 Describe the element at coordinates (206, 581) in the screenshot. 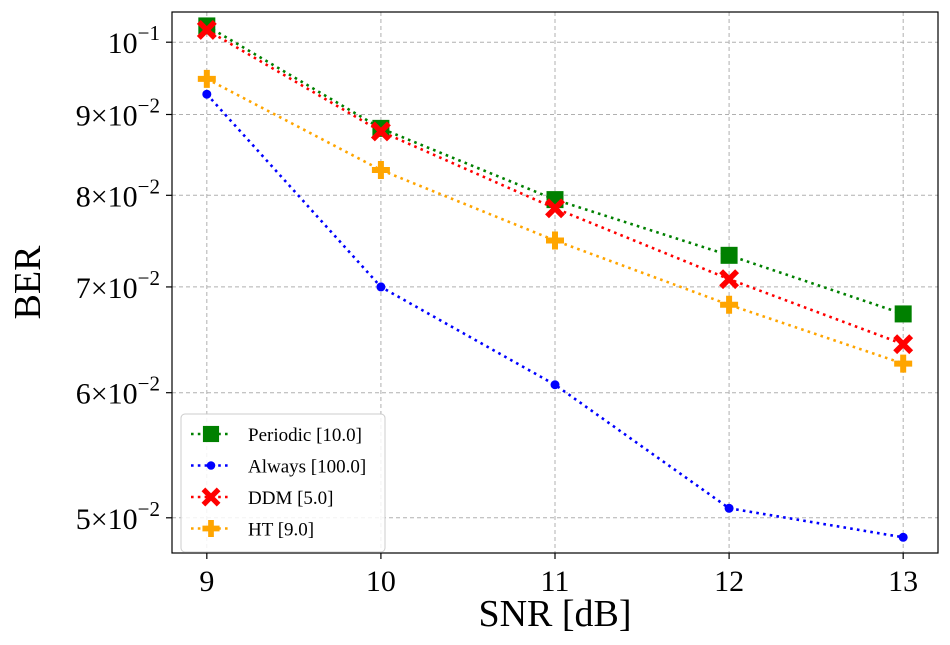

I see `x-tick-label: 9` at that location.